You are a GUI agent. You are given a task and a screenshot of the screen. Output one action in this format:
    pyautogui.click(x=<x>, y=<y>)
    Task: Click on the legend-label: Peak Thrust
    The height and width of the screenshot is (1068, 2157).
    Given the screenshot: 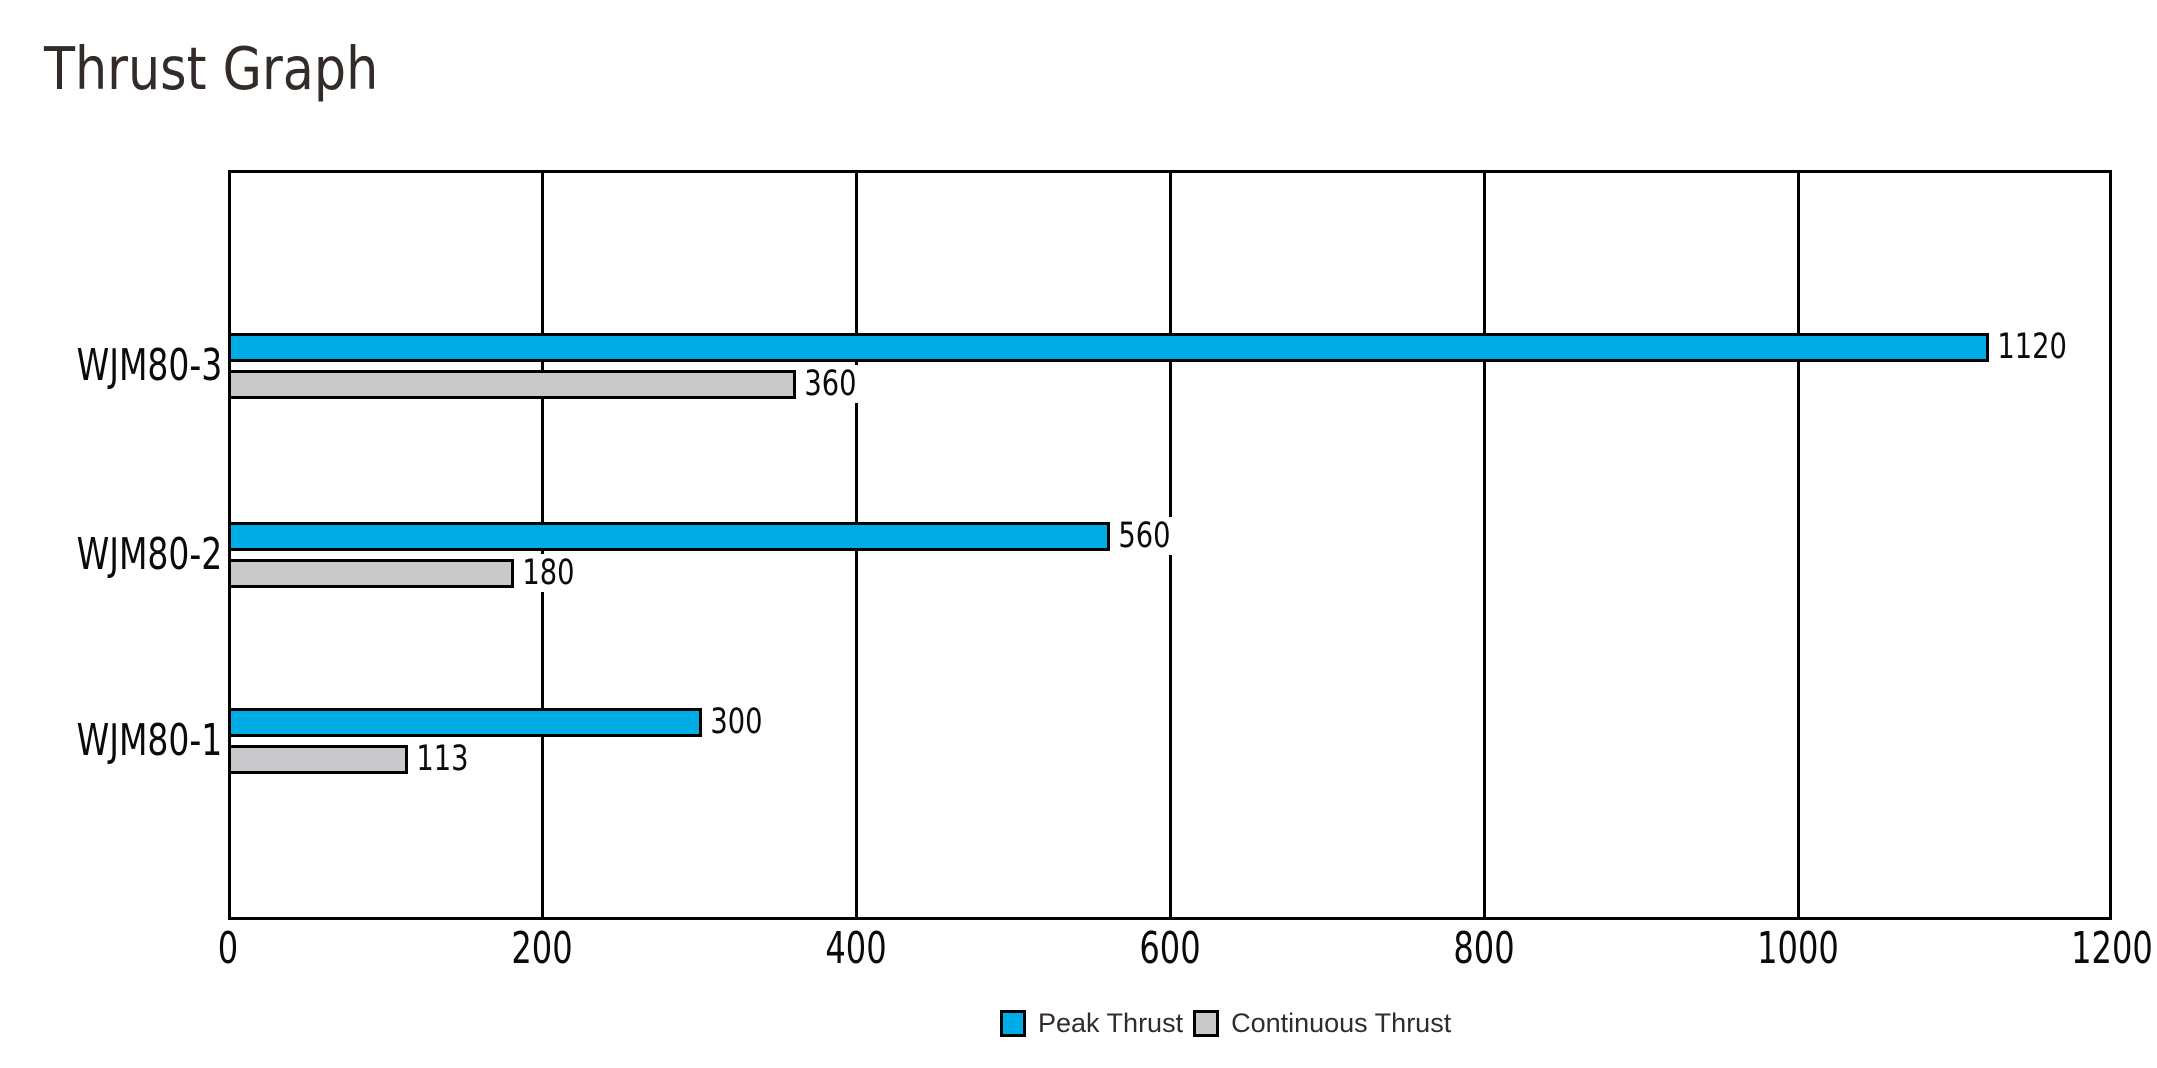 What is the action you would take?
    pyautogui.click(x=1111, y=1023)
    